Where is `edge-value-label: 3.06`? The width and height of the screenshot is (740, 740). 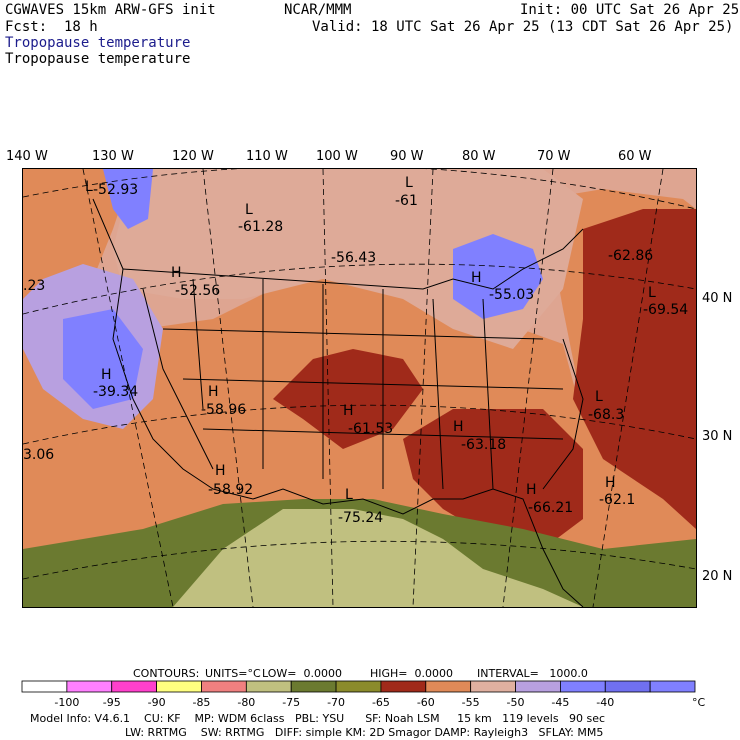
edge-value-label: 3.06 is located at coordinates (38, 455).